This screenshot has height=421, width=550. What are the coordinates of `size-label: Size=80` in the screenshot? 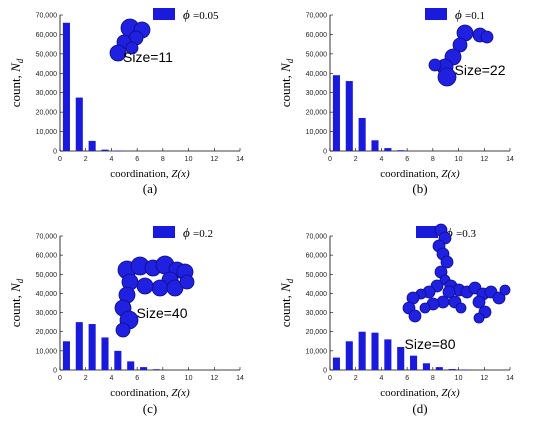 It's located at (430, 344).